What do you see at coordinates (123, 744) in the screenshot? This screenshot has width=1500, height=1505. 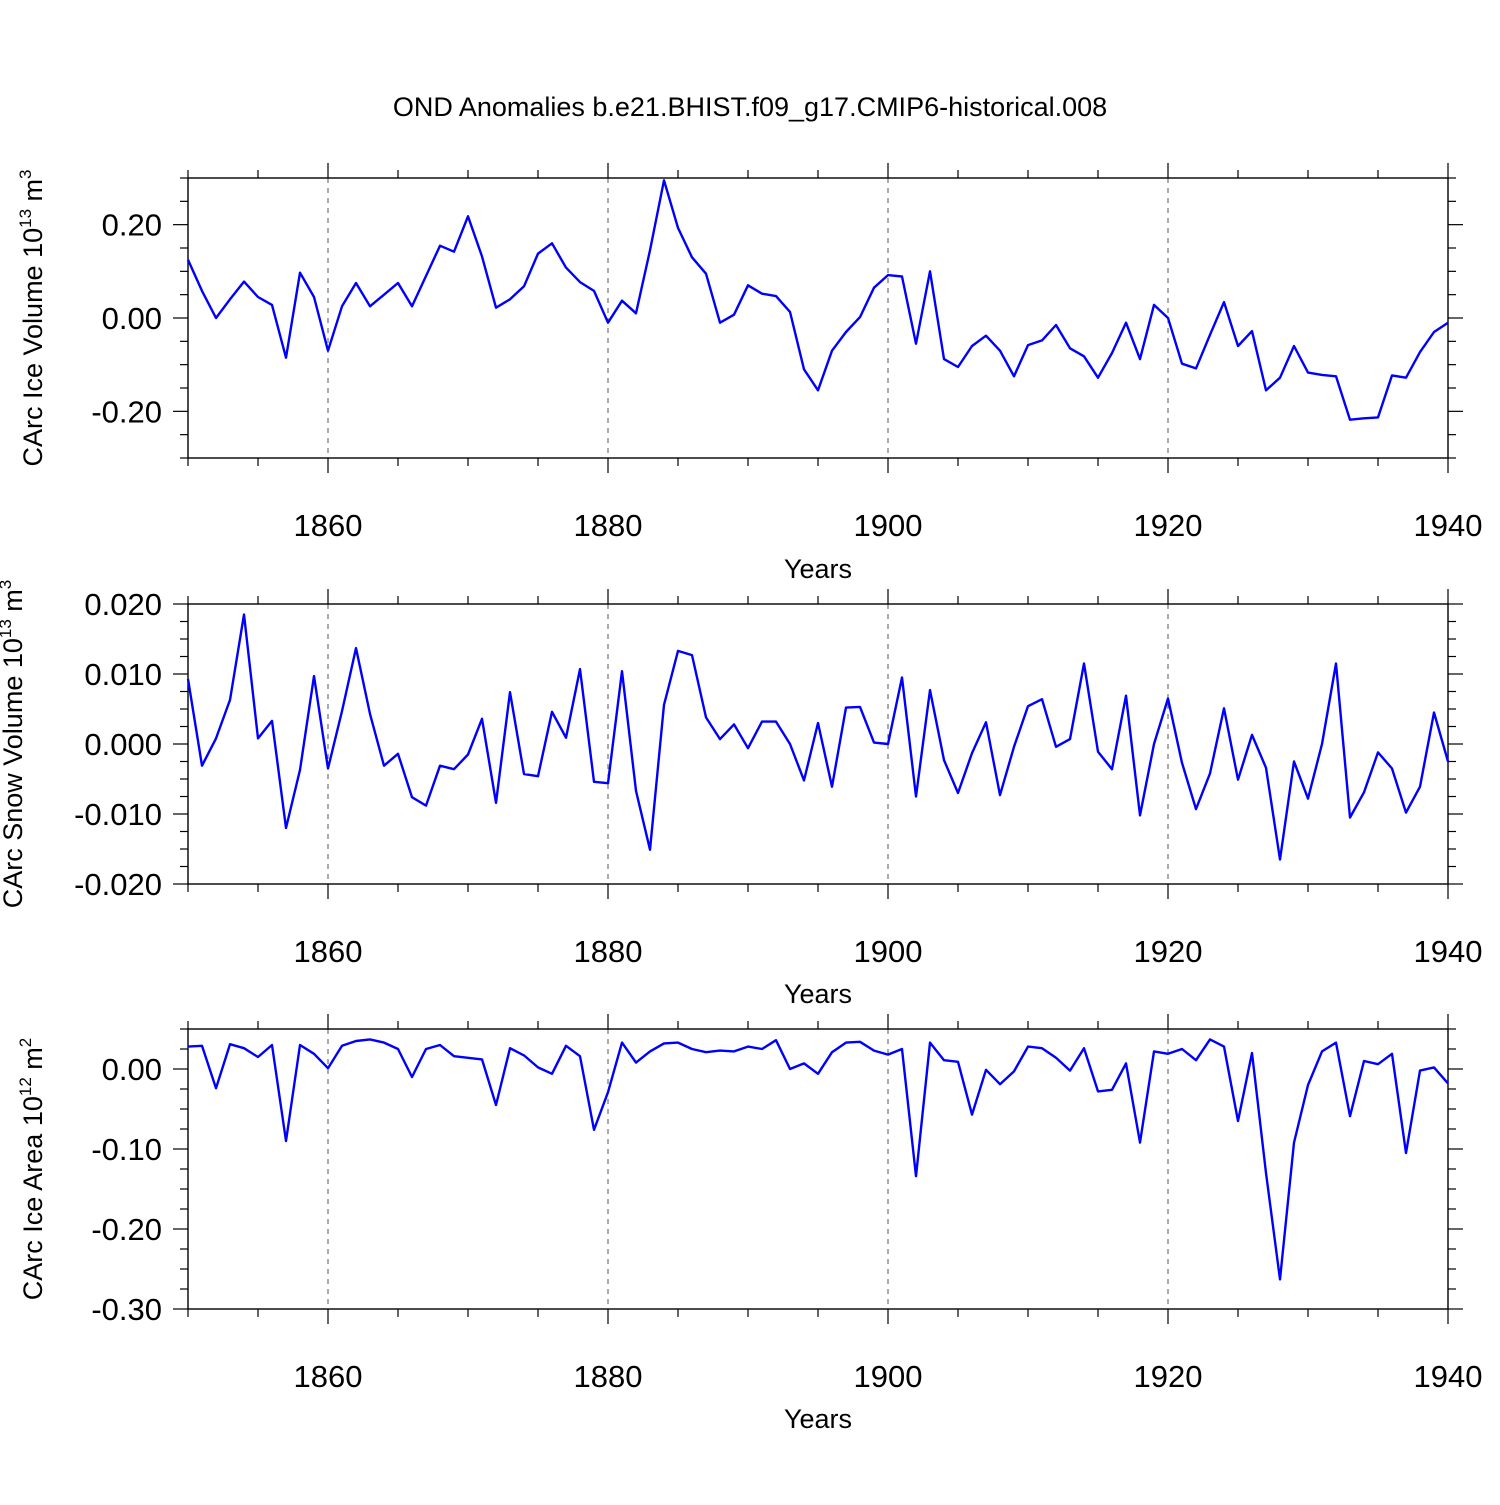 I see `y-tick-label: 0.000` at bounding box center [123, 744].